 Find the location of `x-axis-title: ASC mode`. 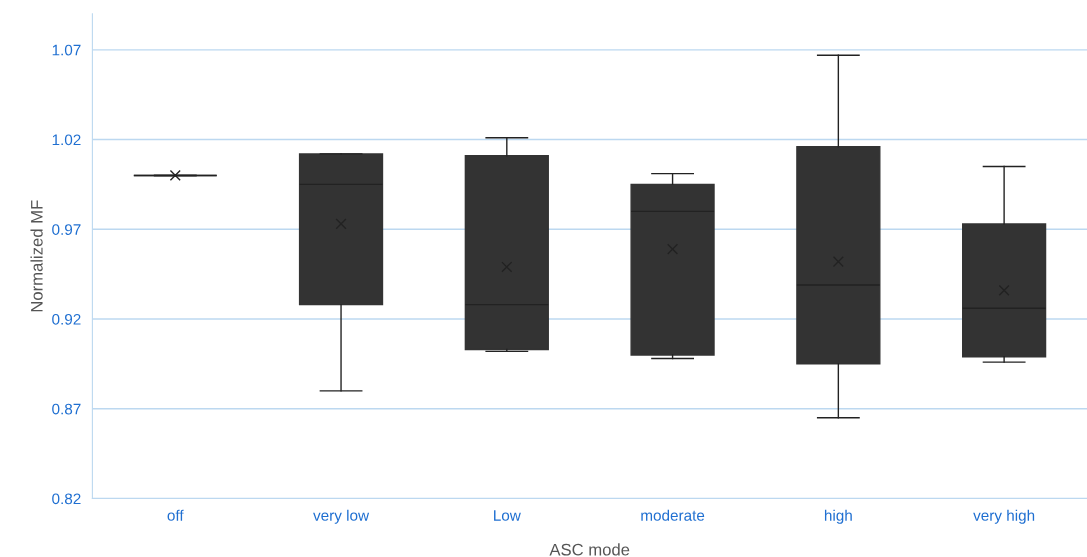

x-axis-title: ASC mode is located at coordinates (589, 549).